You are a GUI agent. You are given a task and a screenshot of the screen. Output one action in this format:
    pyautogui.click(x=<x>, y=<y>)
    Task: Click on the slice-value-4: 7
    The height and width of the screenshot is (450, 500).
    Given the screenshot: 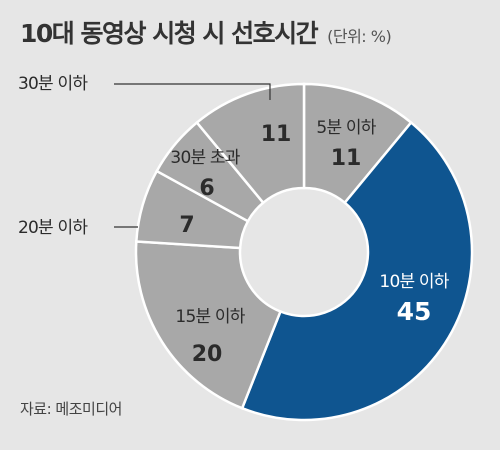 What is the action you would take?
    pyautogui.click(x=186, y=225)
    